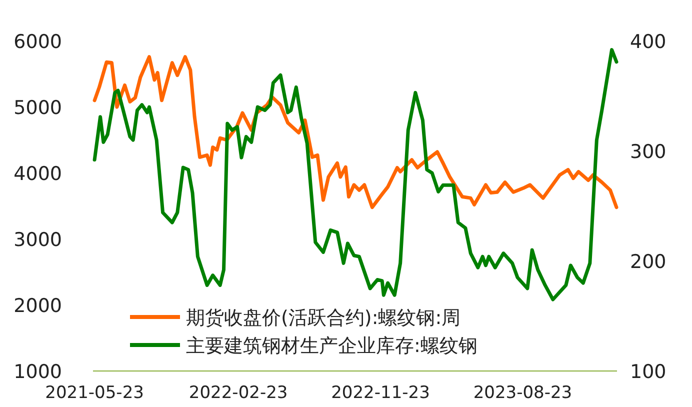  Describe the element at coordinates (648, 262) in the screenshot. I see `y2-tick-label: 200` at that location.